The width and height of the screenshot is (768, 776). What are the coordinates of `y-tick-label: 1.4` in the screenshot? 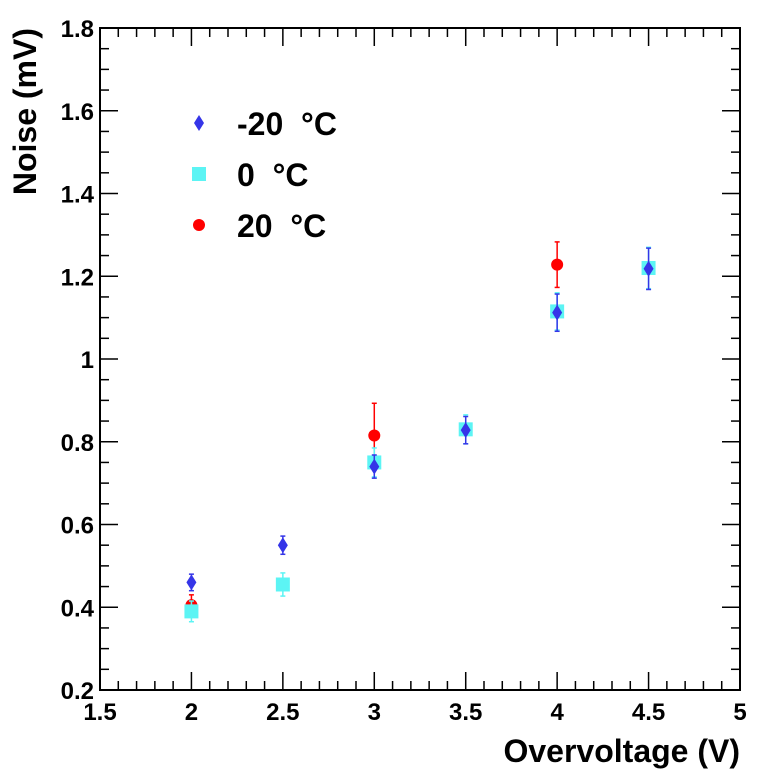 It's located at (78, 195).